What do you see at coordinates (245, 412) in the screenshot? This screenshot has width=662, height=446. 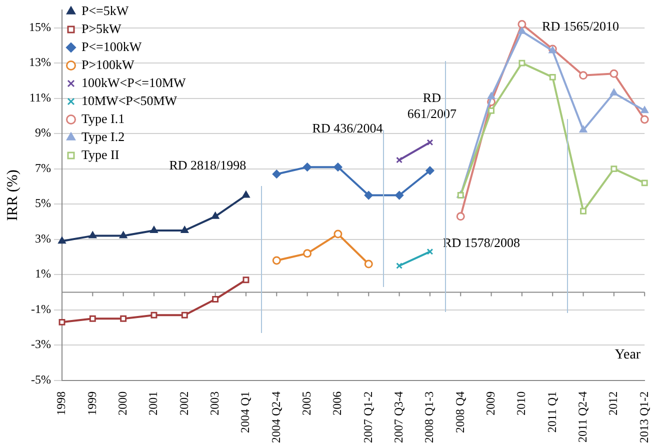 I see `x-tick-label: 2004 Q1` at bounding box center [245, 412].